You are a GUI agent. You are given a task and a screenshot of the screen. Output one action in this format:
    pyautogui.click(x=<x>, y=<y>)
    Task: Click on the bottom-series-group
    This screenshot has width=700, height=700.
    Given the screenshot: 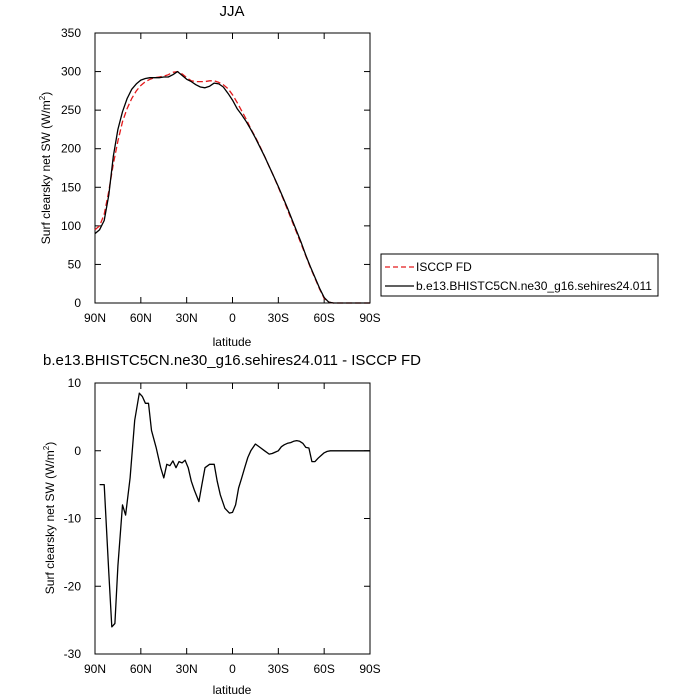 What is the action you would take?
    pyautogui.click(x=234, y=510)
    